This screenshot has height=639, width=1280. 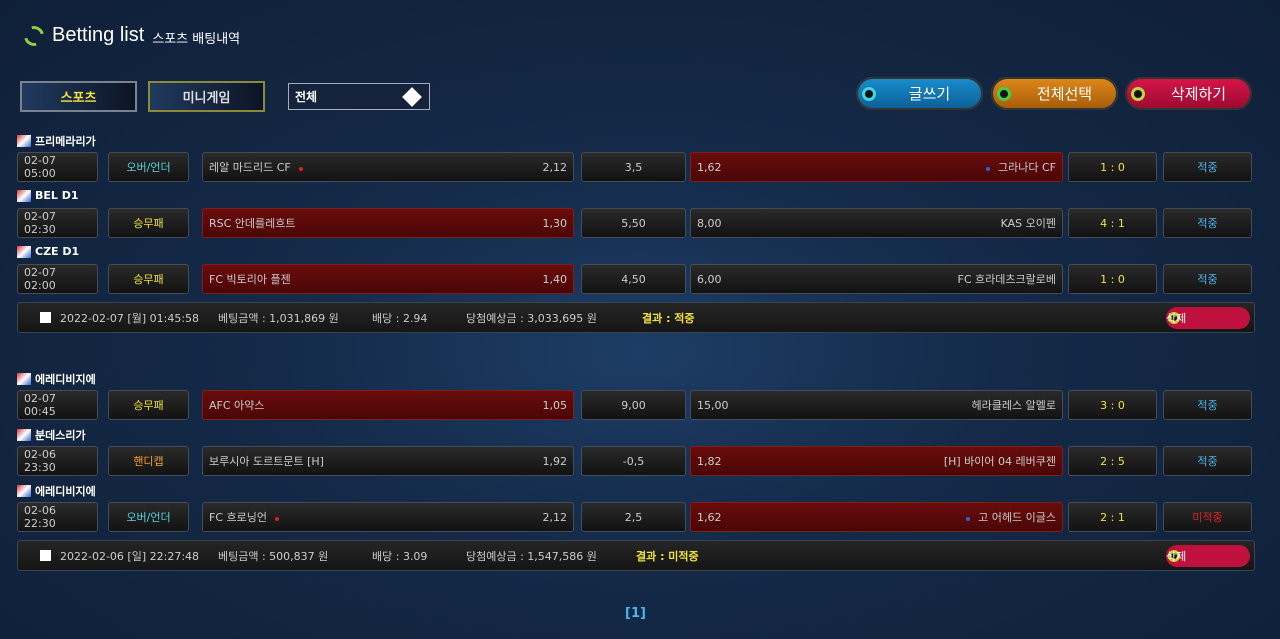 What do you see at coordinates (388, 223) in the screenshot?
I see `home-team-option: RSC 안데를레흐트 1,30` at bounding box center [388, 223].